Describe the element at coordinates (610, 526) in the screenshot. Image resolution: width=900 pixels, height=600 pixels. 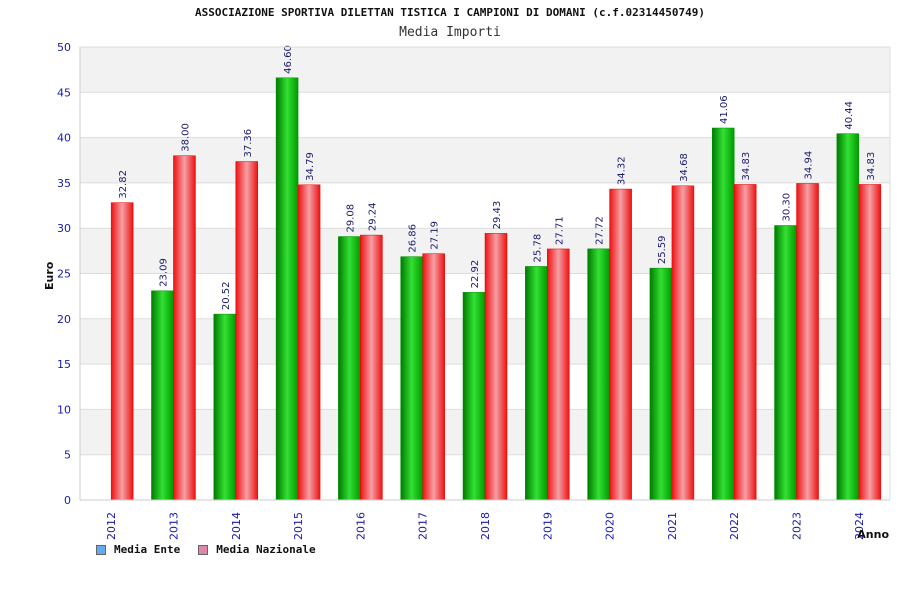
I see `x-tick-label: 2020` at that location.